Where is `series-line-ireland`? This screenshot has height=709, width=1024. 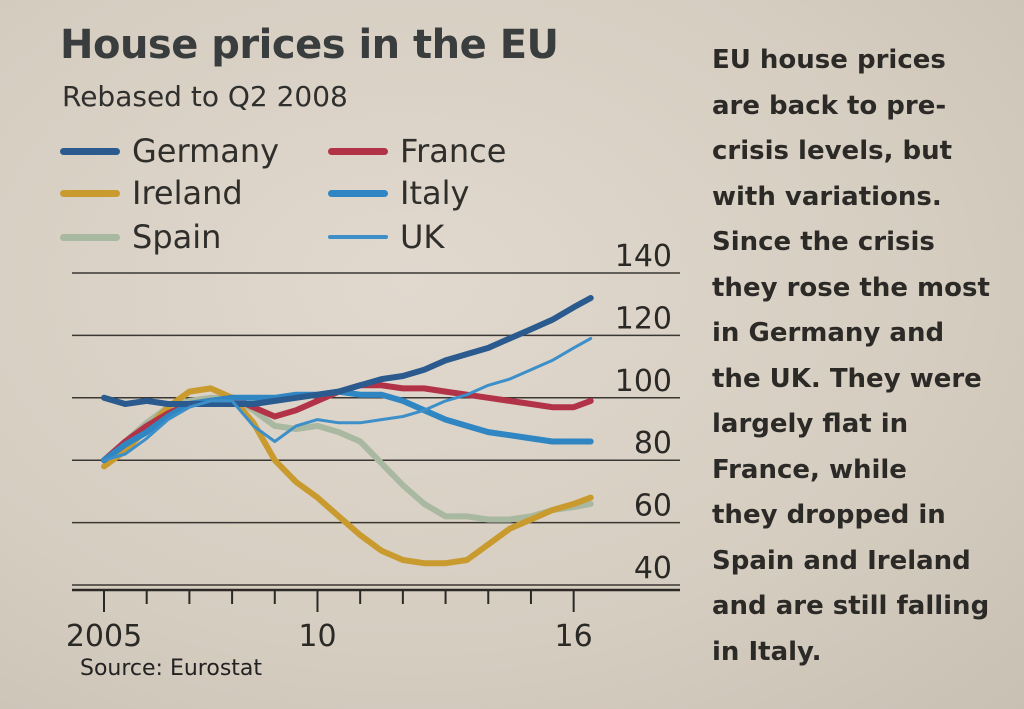
series-line-ireland is located at coordinates (347, 476).